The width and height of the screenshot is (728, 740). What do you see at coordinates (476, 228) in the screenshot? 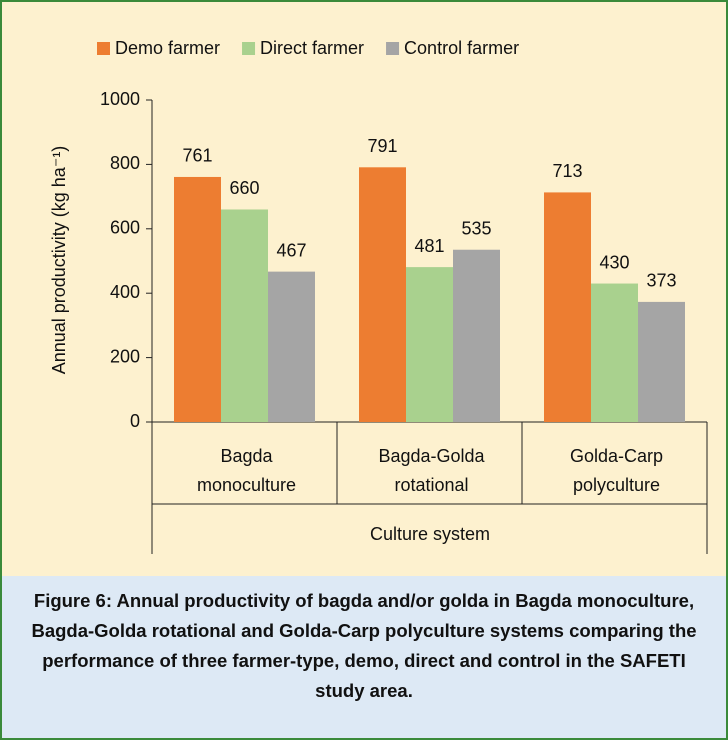
I see `data-label: 535` at bounding box center [476, 228].